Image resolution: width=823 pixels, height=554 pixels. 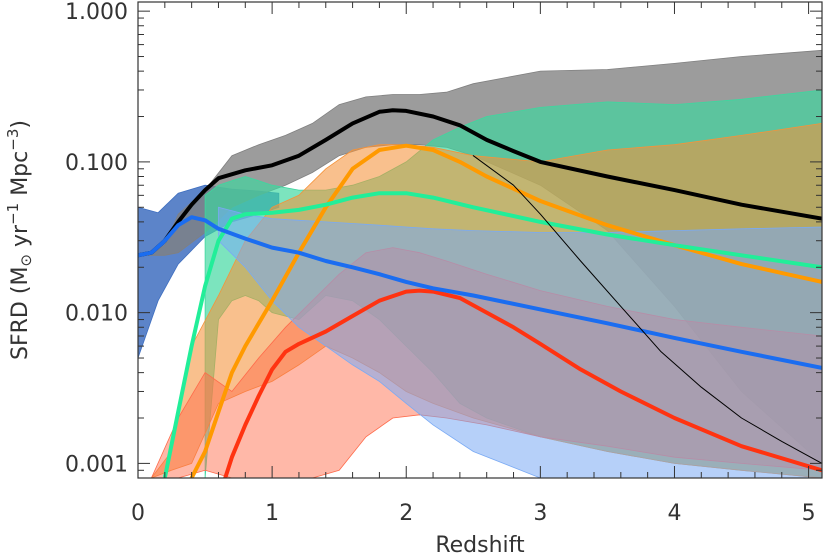 What do you see at coordinates (809, 513) in the screenshot?
I see `x-tick-label: 5` at bounding box center [809, 513].